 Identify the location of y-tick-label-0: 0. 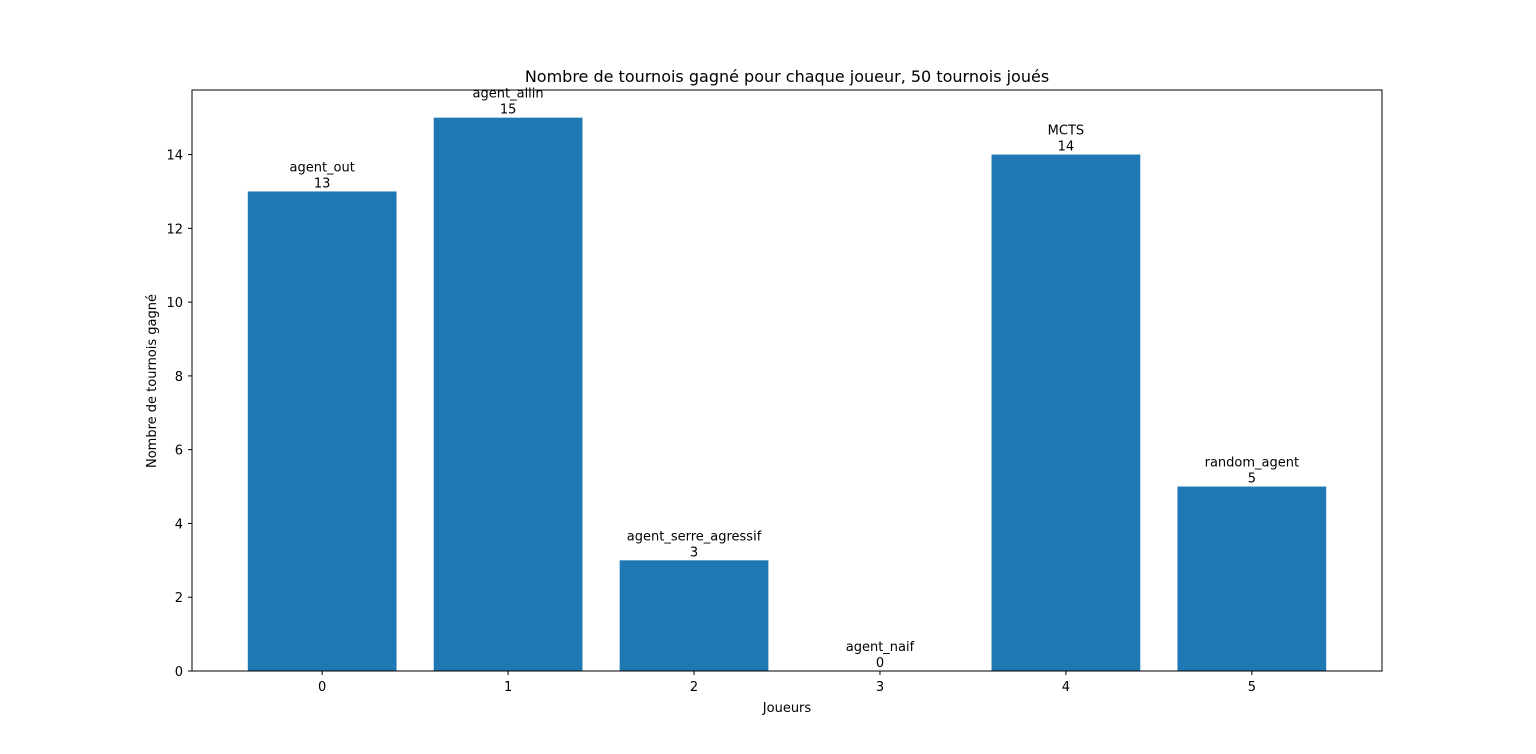
(179, 672).